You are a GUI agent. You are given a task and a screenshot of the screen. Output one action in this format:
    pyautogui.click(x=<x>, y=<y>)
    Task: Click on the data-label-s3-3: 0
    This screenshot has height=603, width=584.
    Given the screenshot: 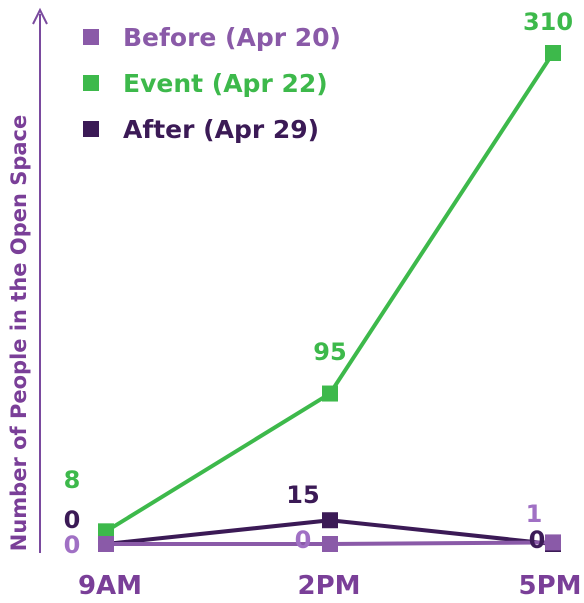 What is the action you would take?
    pyautogui.click(x=537, y=540)
    